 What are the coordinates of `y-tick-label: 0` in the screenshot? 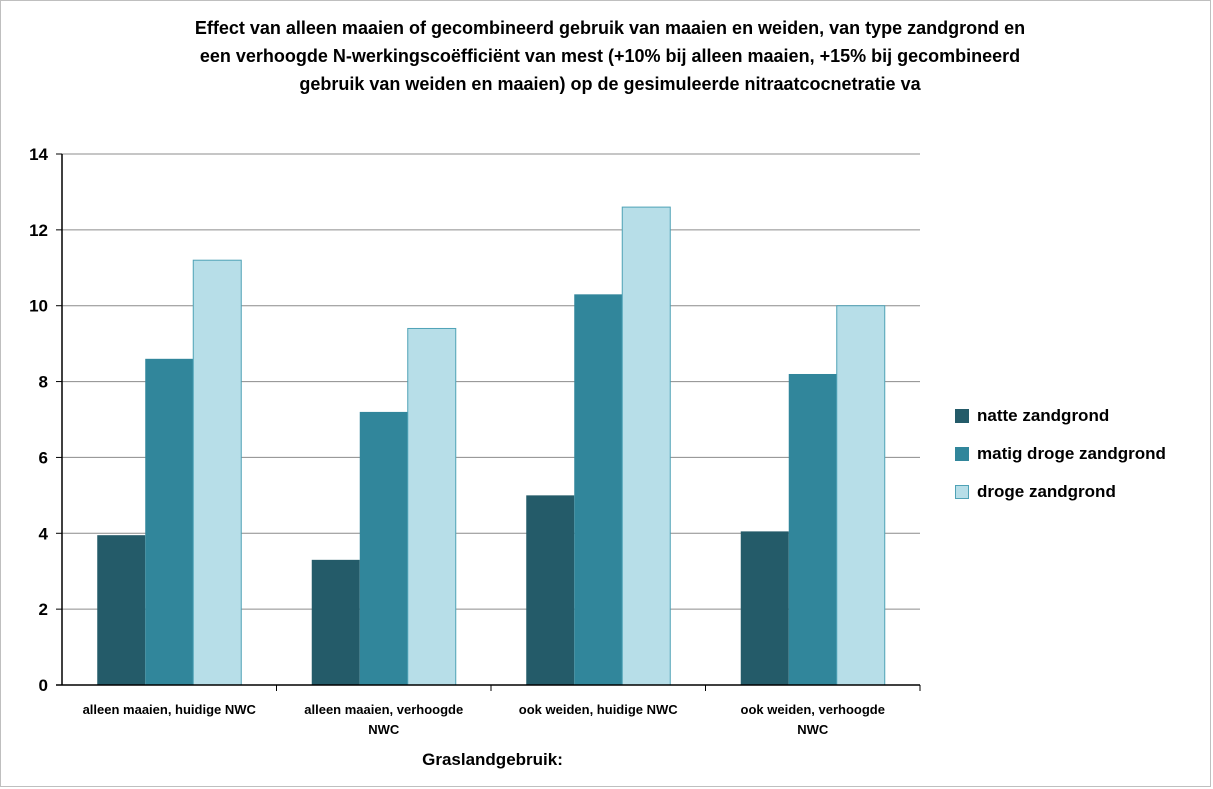 It's located at (43, 685).